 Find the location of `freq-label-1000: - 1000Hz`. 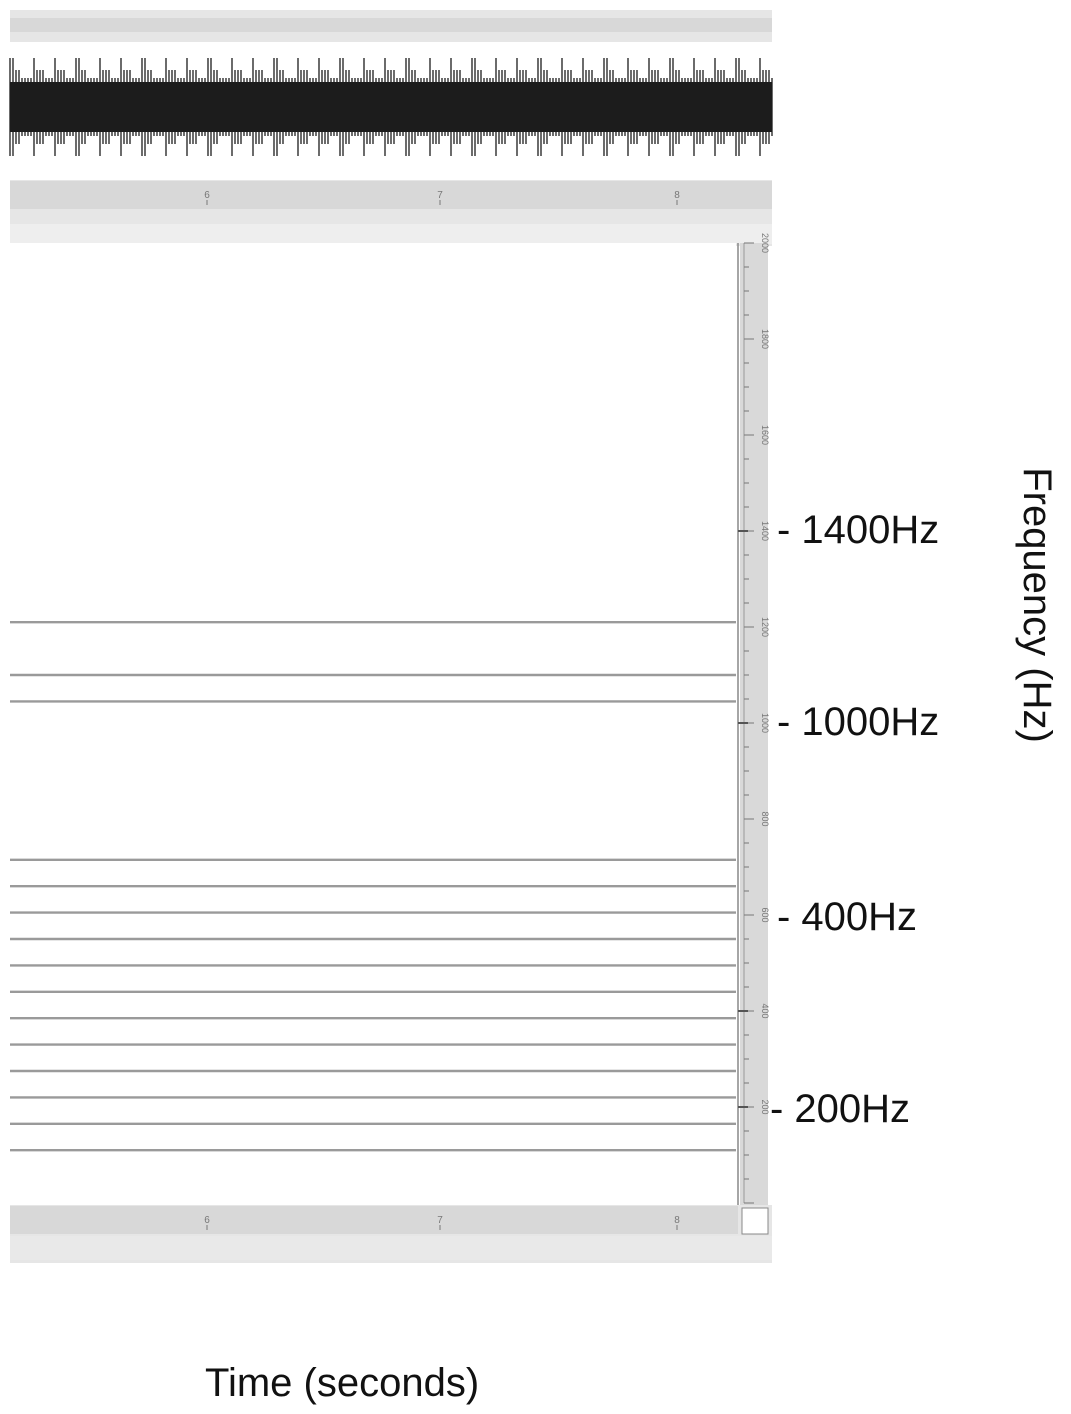

freq-label-1000: - 1000Hz is located at coordinates (858, 722).